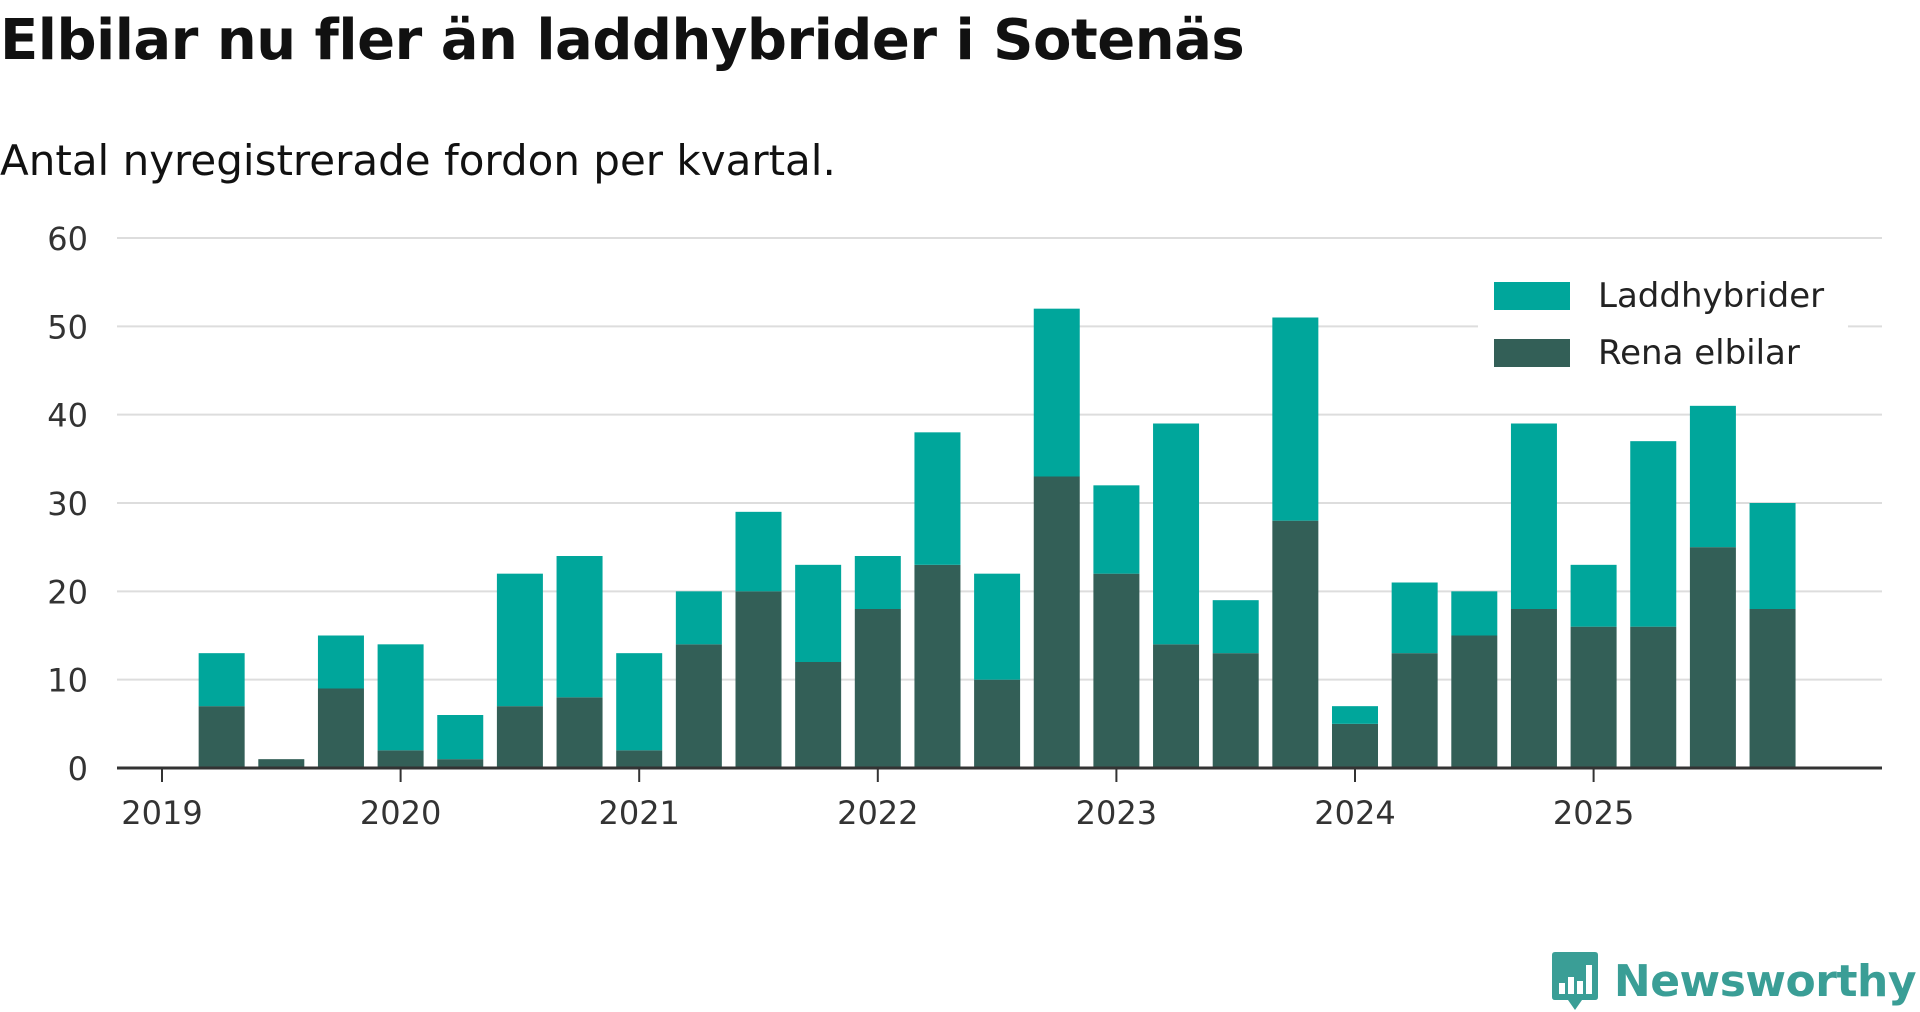 The height and width of the screenshot is (1012, 1920). What do you see at coordinates (418, 160) in the screenshot?
I see `chart-subtitle: Antal nyregistrerade fordon per kvartal.` at bounding box center [418, 160].